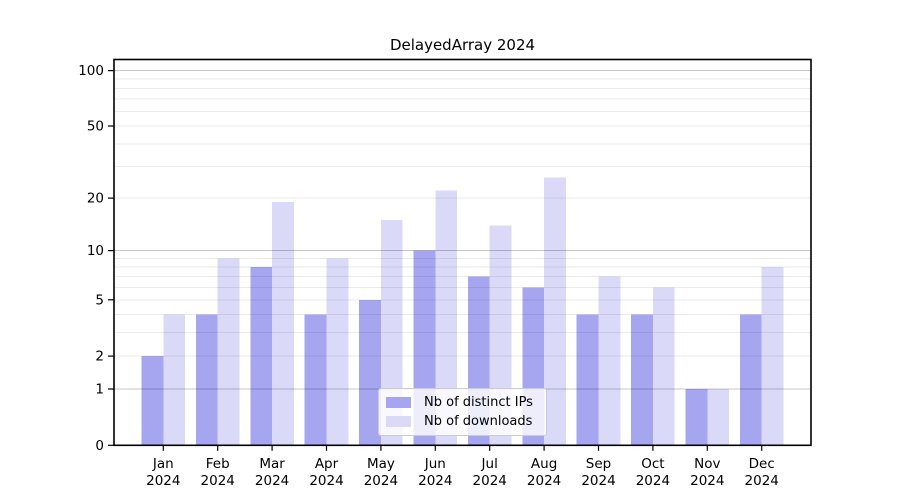 This screenshot has height=500, width=900. Describe the element at coordinates (163, 464) in the screenshot. I see `x-axis-label-month: Jan` at that location.